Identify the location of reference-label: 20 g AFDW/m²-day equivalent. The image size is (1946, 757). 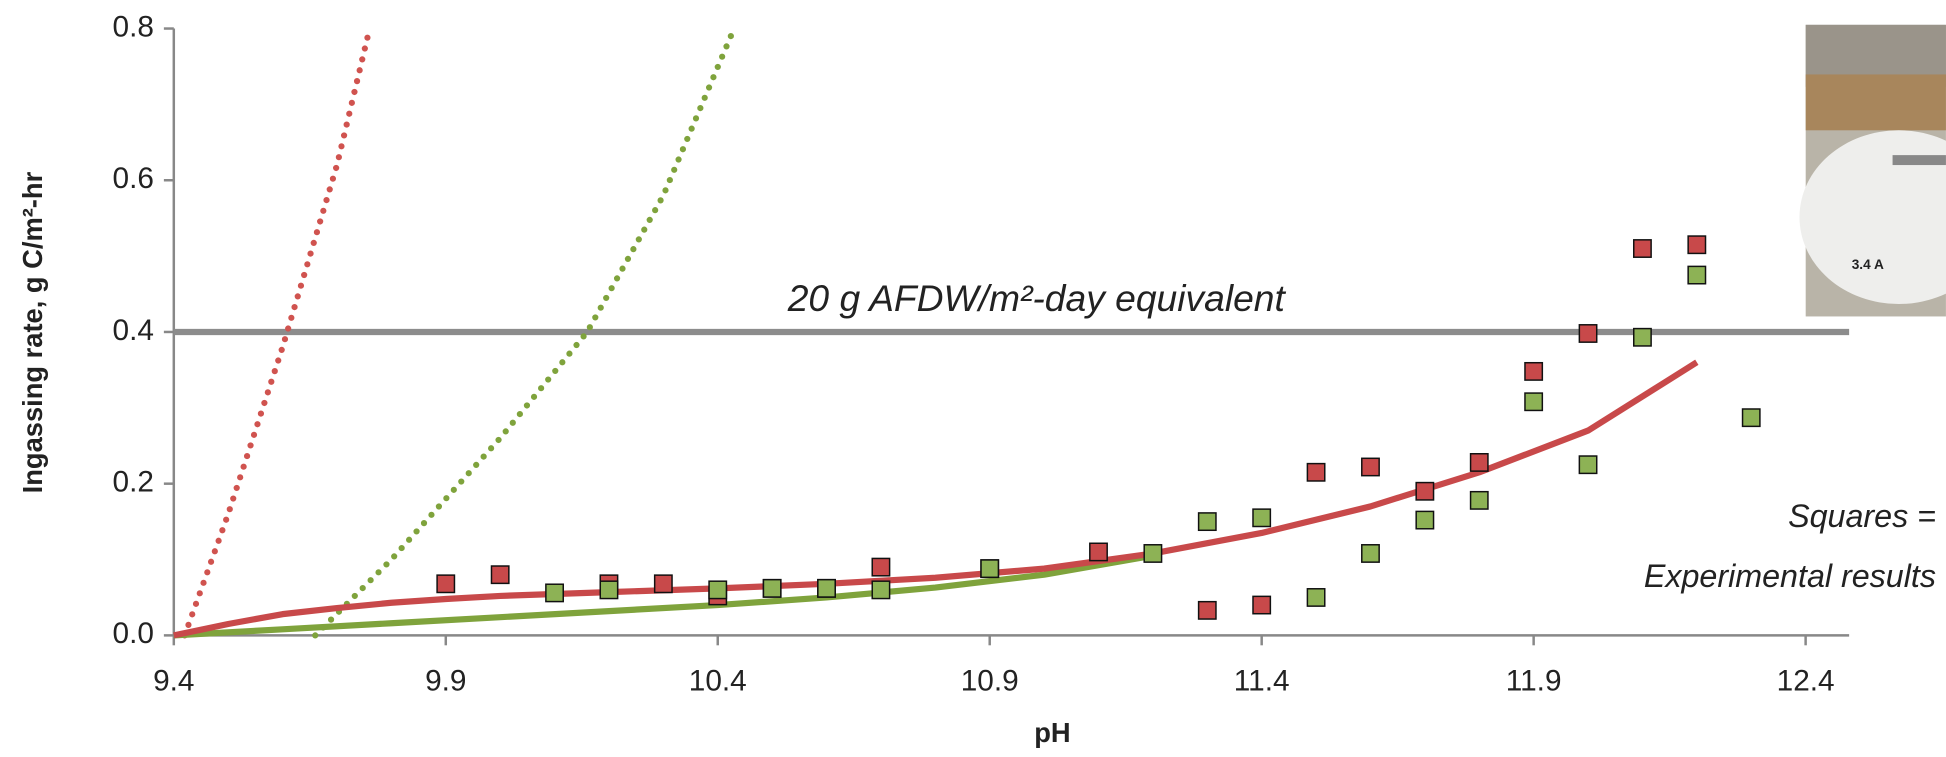
(1037, 298).